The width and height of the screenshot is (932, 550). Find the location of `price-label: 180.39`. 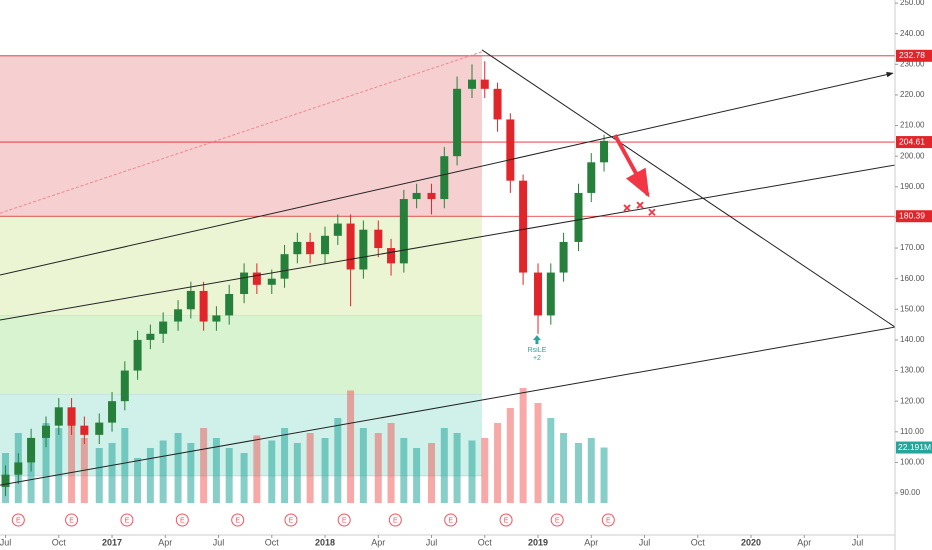

price-label: 180.39 is located at coordinates (912, 215).